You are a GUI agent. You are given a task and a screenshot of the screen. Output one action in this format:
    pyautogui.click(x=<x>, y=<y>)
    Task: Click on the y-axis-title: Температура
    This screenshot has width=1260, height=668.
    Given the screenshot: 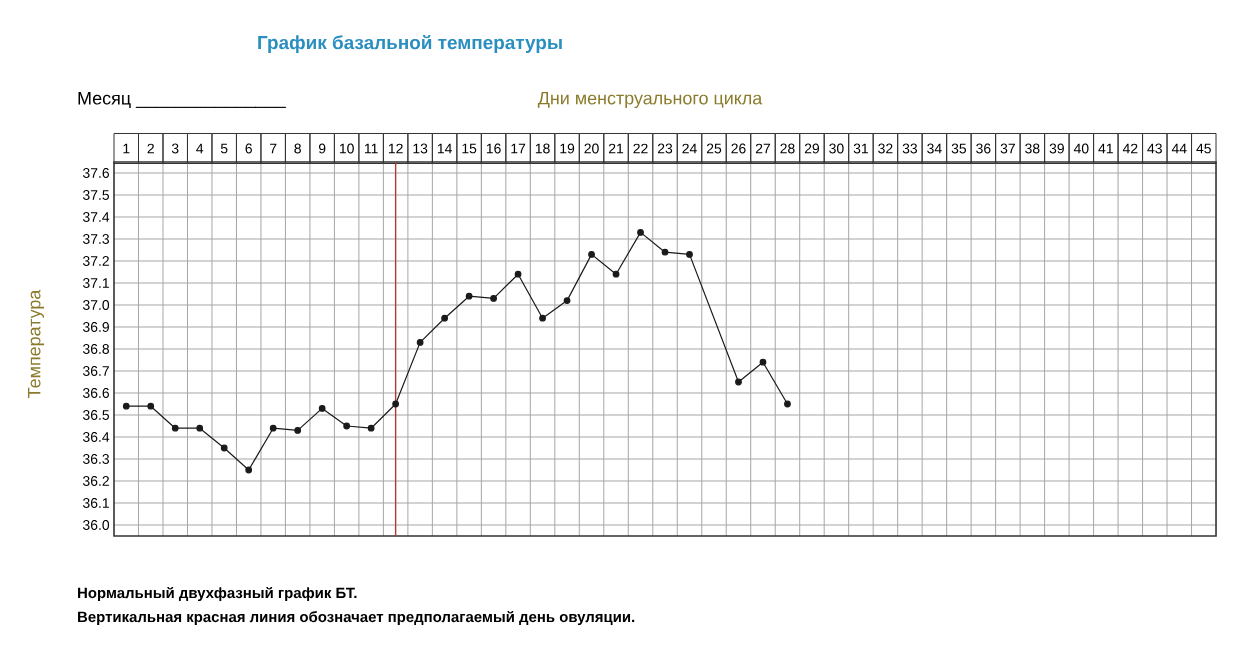 What is the action you would take?
    pyautogui.click(x=36, y=343)
    